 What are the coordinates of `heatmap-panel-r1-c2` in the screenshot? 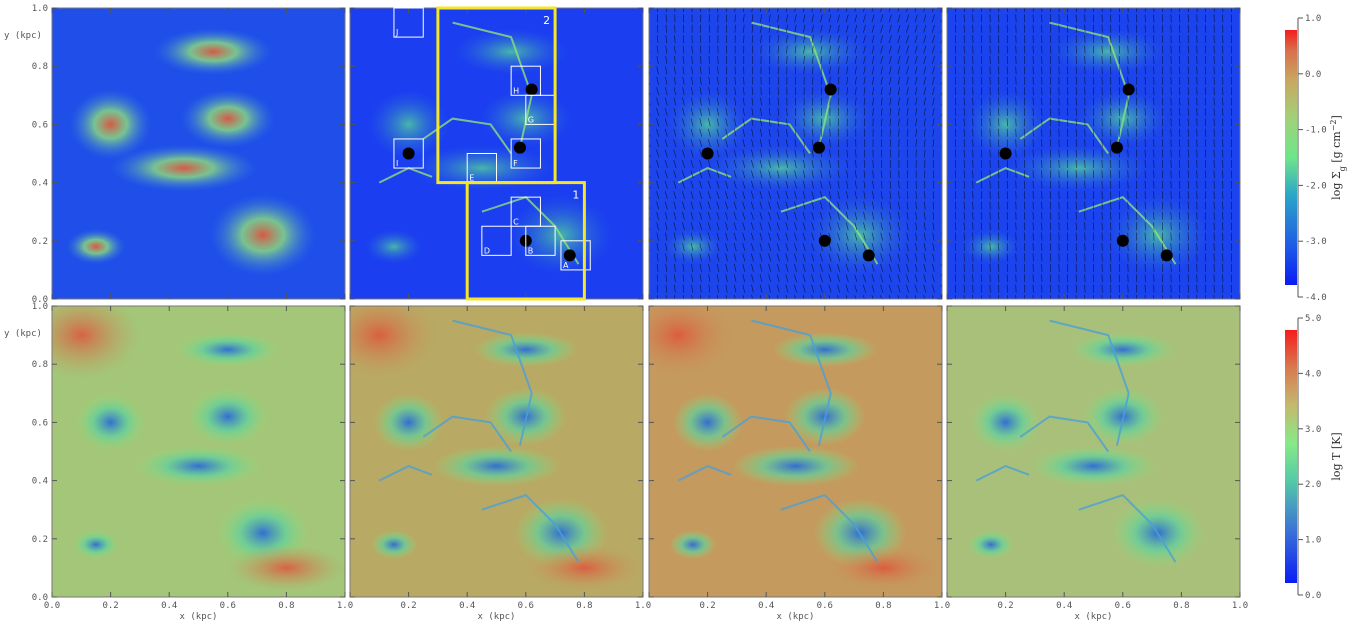 It's located at (496, 153).